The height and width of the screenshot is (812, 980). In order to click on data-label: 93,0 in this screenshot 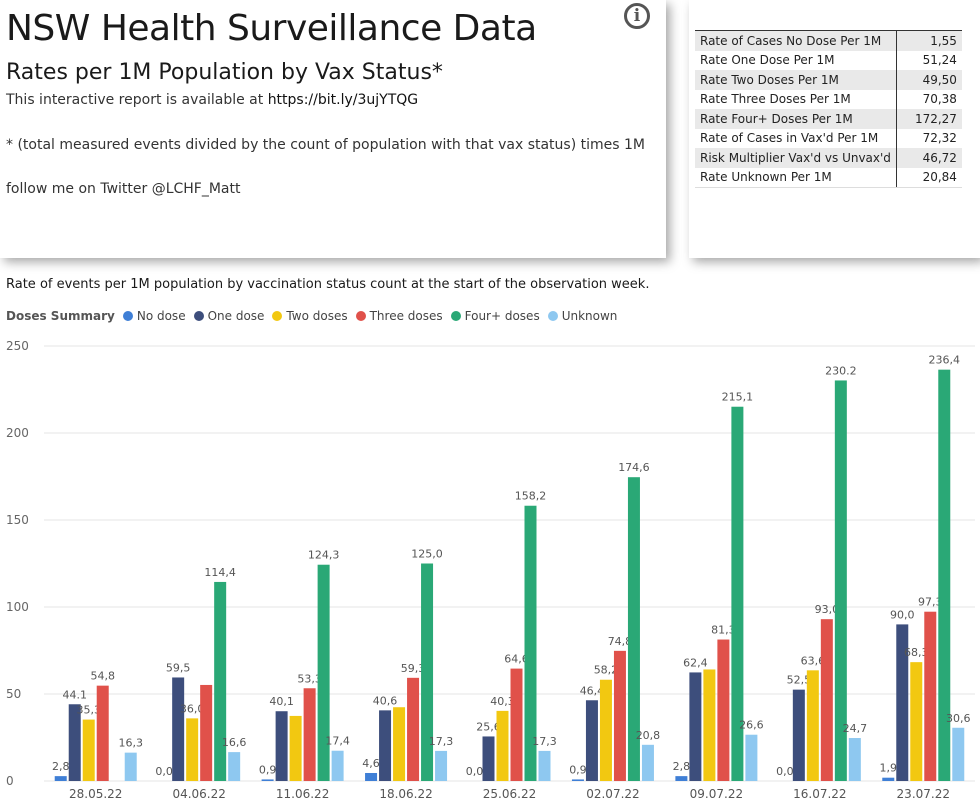, I will do `click(827, 609)`.